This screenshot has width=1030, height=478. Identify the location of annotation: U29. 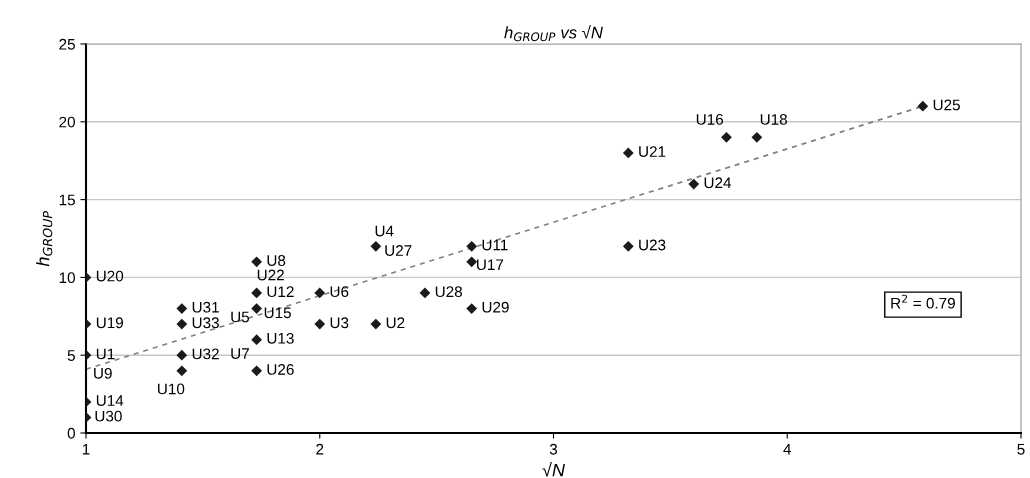
(495, 307).